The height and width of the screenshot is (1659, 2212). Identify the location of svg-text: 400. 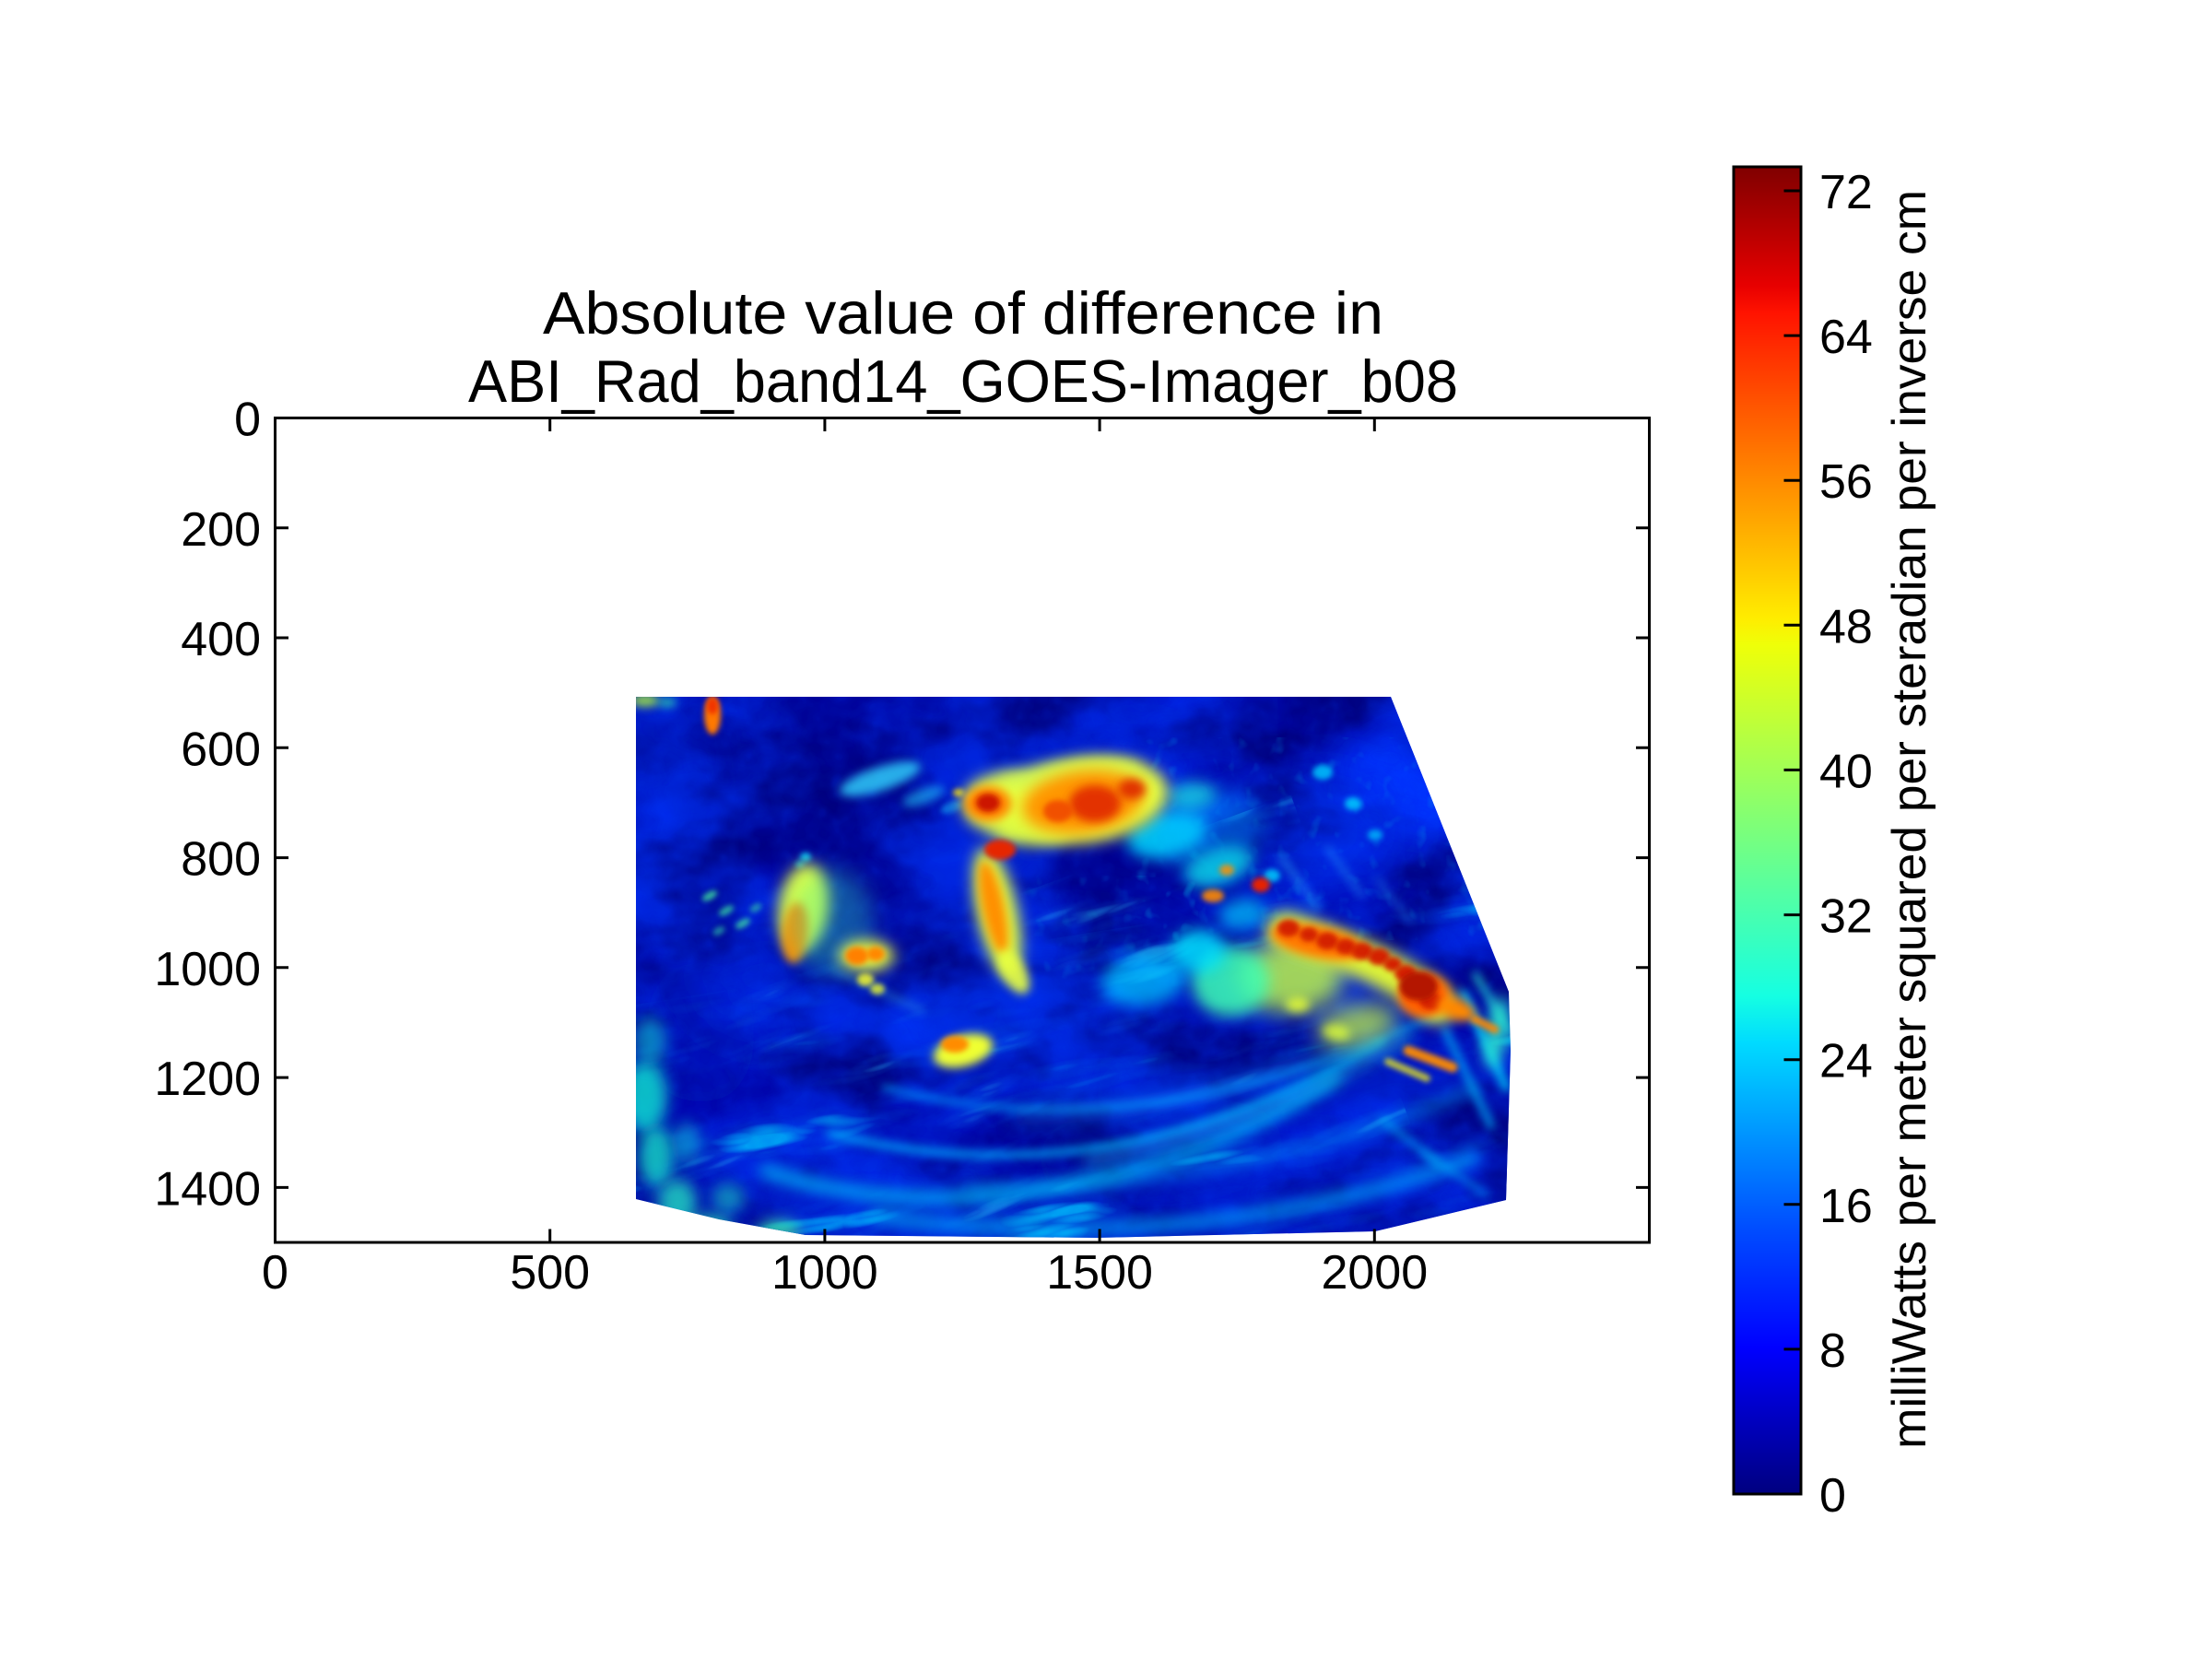
(221, 639).